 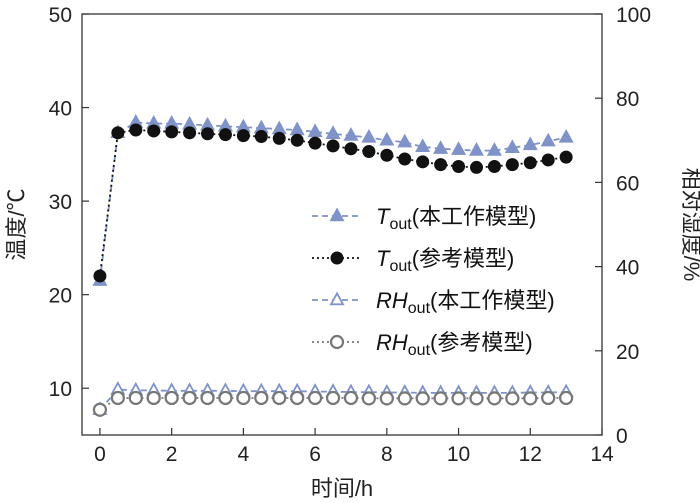 What do you see at coordinates (60, 296) in the screenshot?
I see `y-left-tick-label: 20` at bounding box center [60, 296].